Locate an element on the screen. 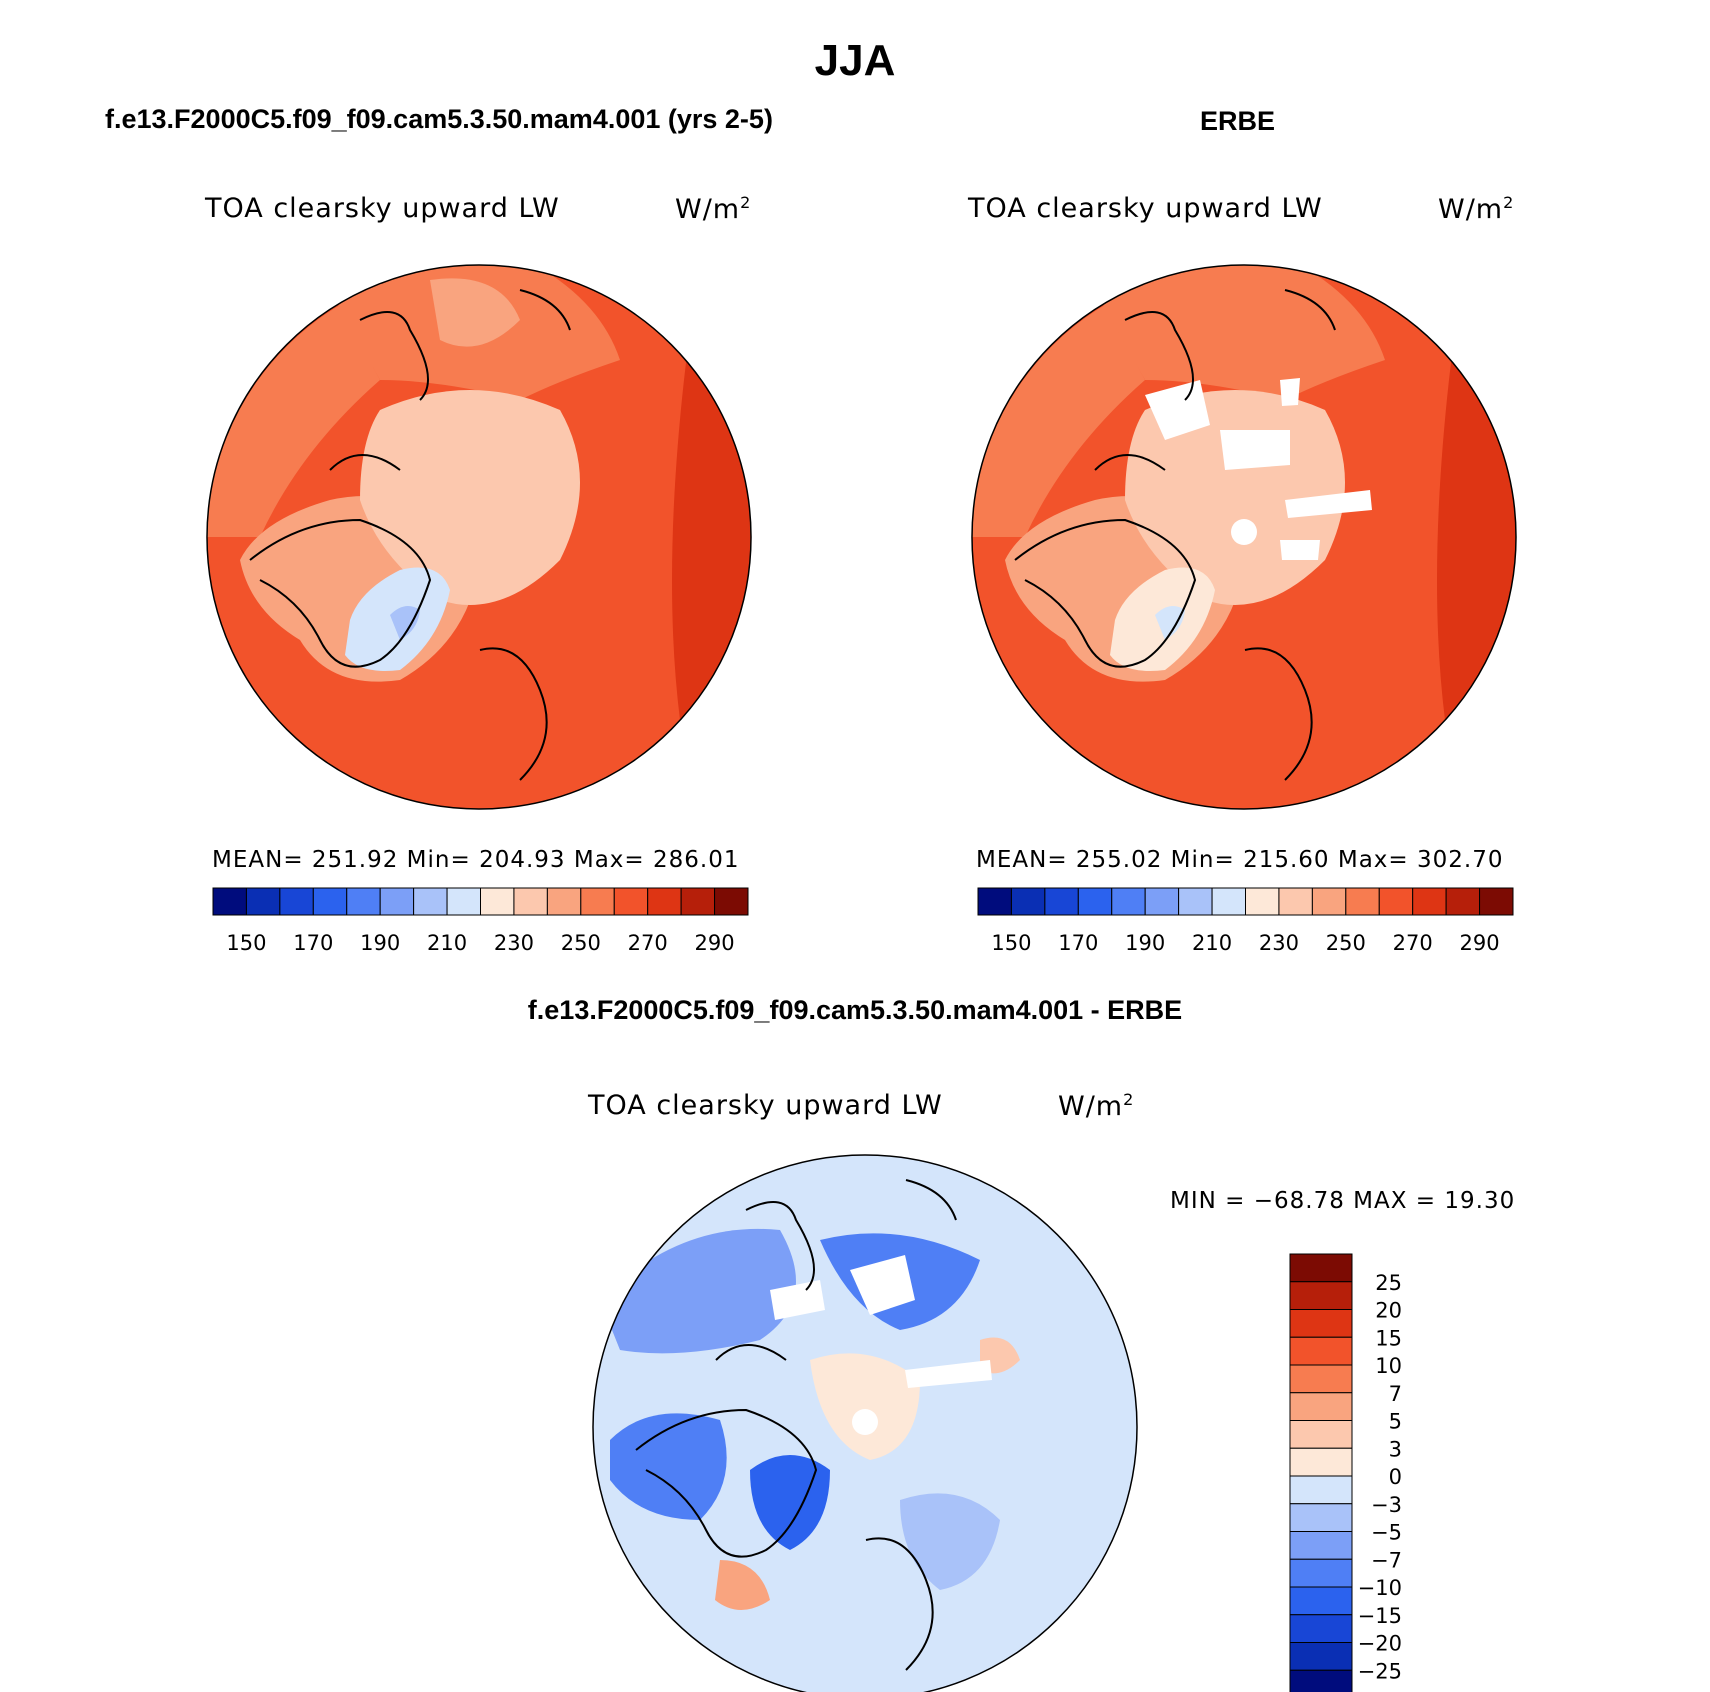 The width and height of the screenshot is (1710, 1692). obs-units-label: W/m2 is located at coordinates (1476, 209).